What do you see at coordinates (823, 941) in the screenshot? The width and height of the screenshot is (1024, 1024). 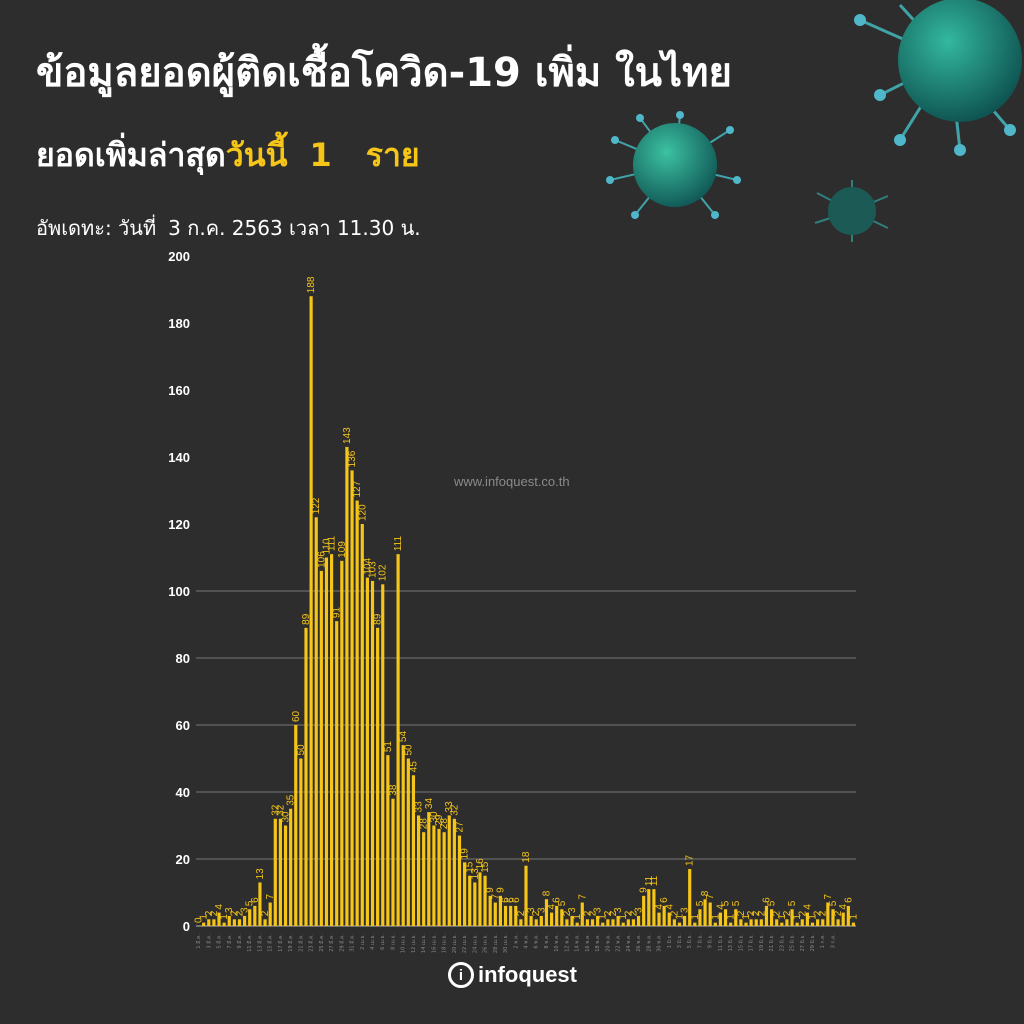 I see `x-tick-label: 1 ก.ค.` at bounding box center [823, 941].